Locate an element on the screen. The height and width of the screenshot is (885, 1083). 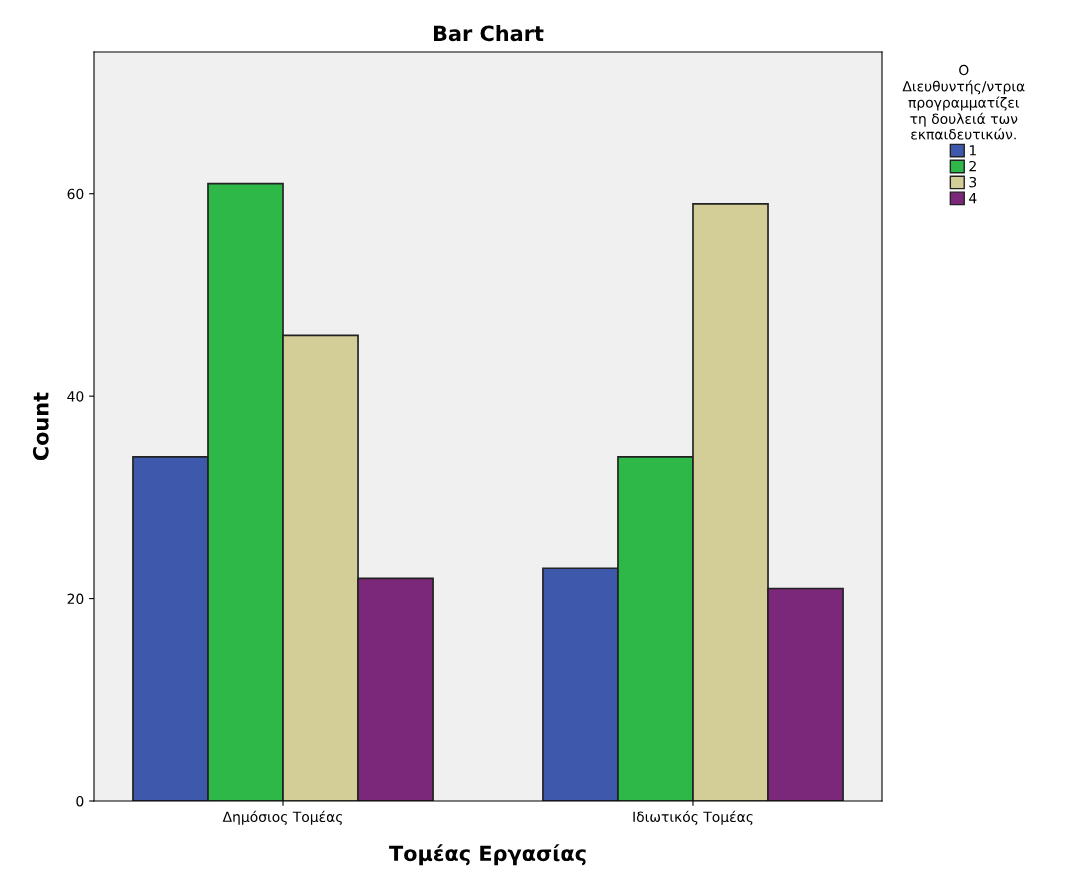
legend-label: 2 is located at coordinates (972, 166).